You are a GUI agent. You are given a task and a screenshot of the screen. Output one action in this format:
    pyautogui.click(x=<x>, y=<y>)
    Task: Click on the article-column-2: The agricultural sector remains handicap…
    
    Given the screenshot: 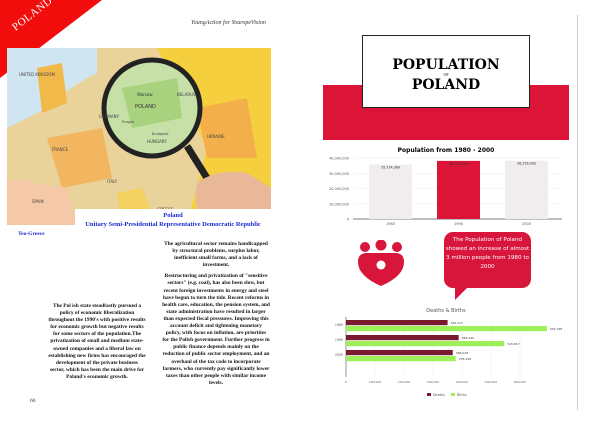 What is the action you would take?
    pyautogui.click(x=216, y=316)
    